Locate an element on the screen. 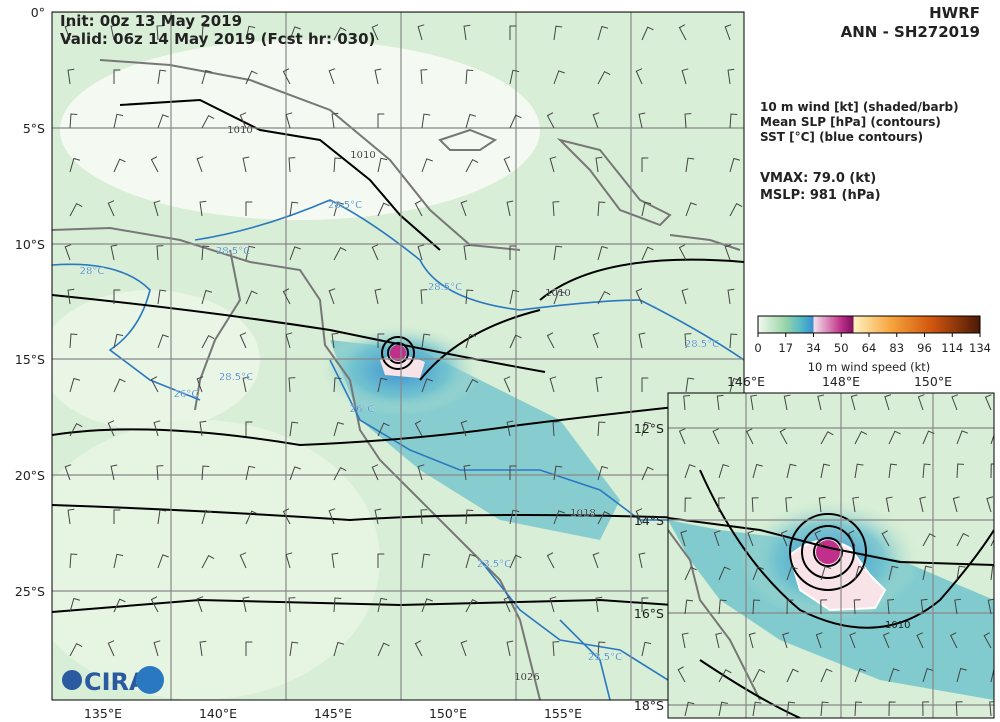 The image size is (1000, 722). colorbar-tick-label: 96 is located at coordinates (924, 348).